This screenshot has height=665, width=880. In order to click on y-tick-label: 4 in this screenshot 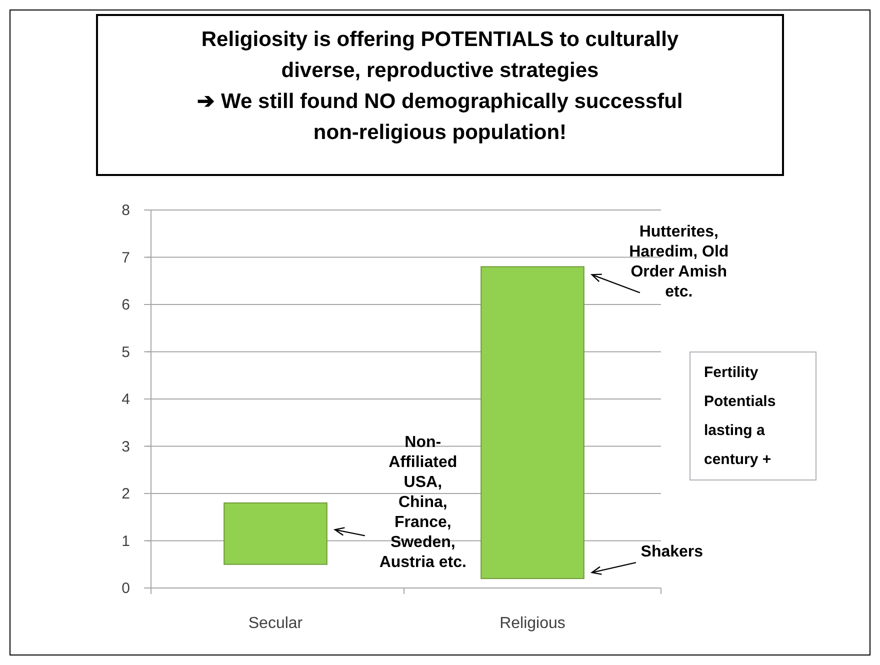, I will do `click(126, 399)`.